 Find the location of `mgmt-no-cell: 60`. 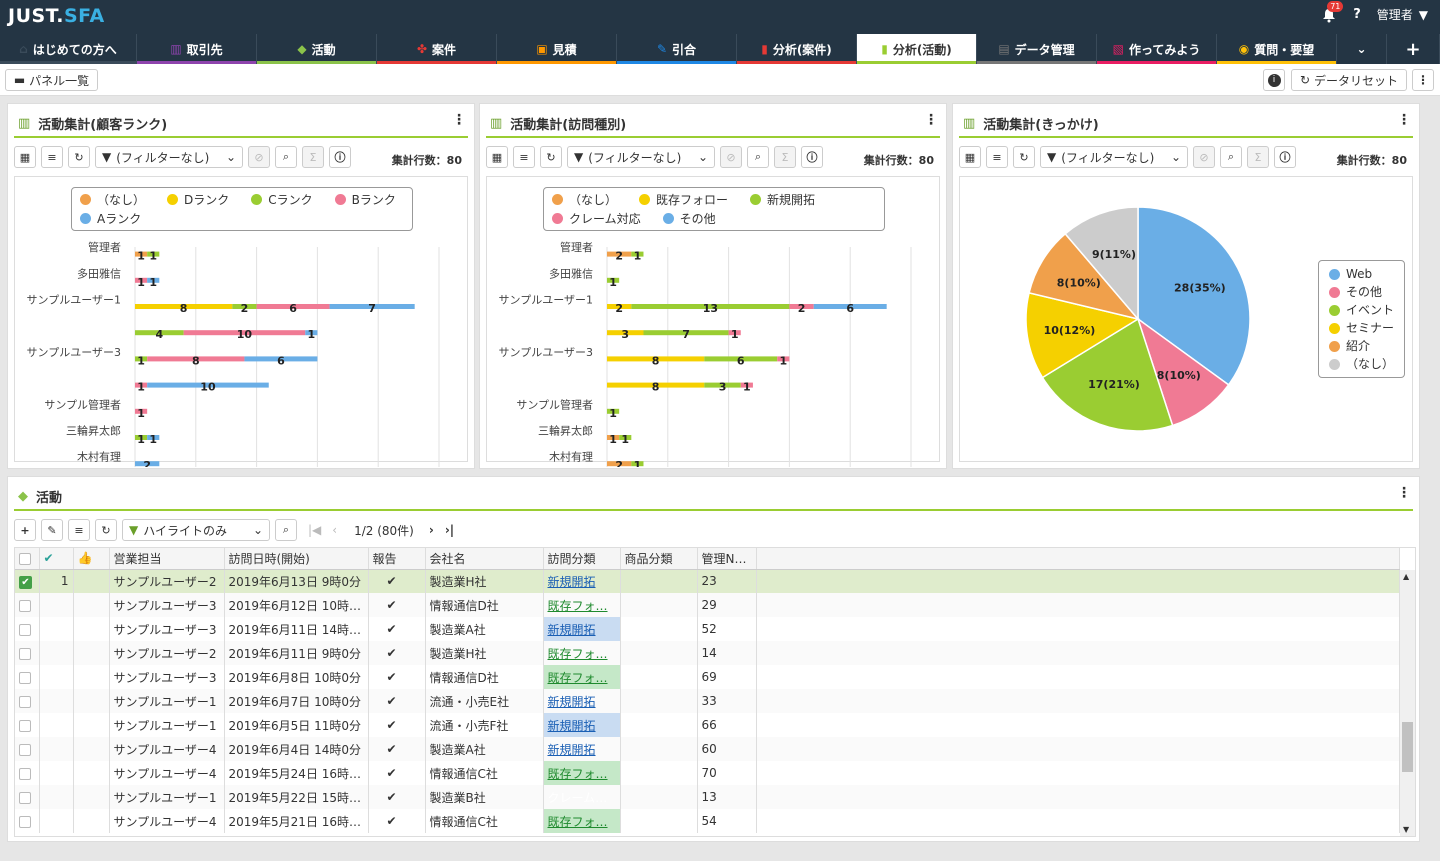

mgmt-no-cell: 60 is located at coordinates (727, 749).